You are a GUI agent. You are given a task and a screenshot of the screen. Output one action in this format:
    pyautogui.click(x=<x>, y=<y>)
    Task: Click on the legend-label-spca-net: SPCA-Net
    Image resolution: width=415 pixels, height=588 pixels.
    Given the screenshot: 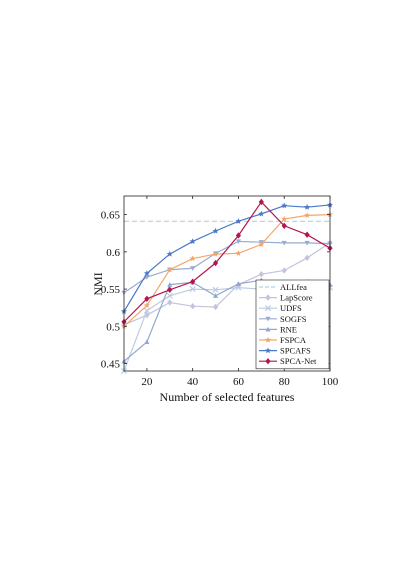 What is the action you would take?
    pyautogui.click(x=298, y=361)
    